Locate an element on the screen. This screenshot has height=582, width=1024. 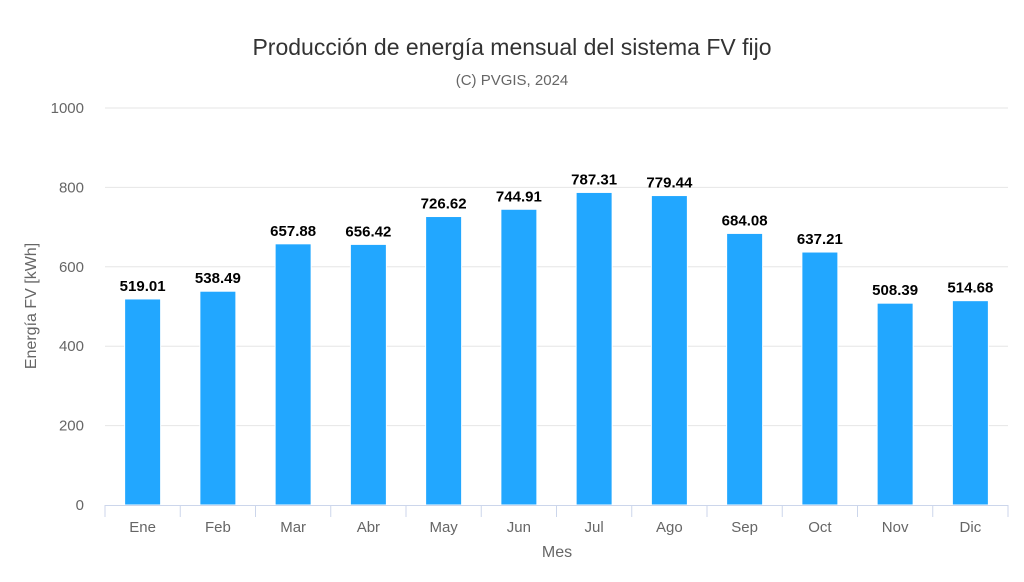
x-tick-label: Mar is located at coordinates (293, 527).